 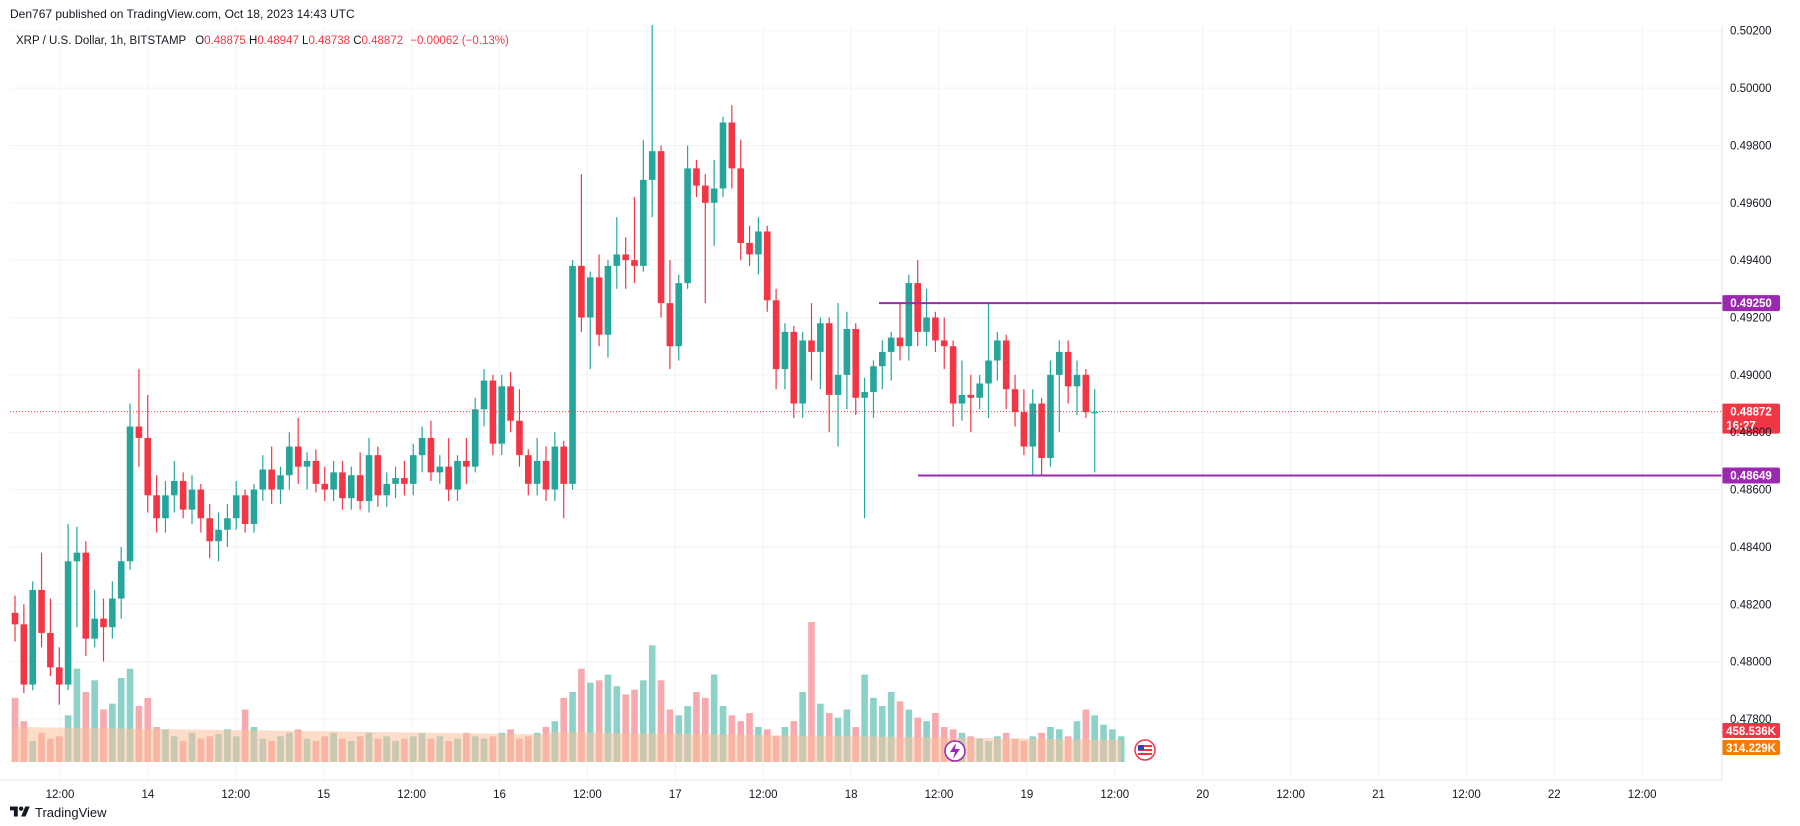 What do you see at coordinates (1751, 730) in the screenshot?
I see `volume-tag` at bounding box center [1751, 730].